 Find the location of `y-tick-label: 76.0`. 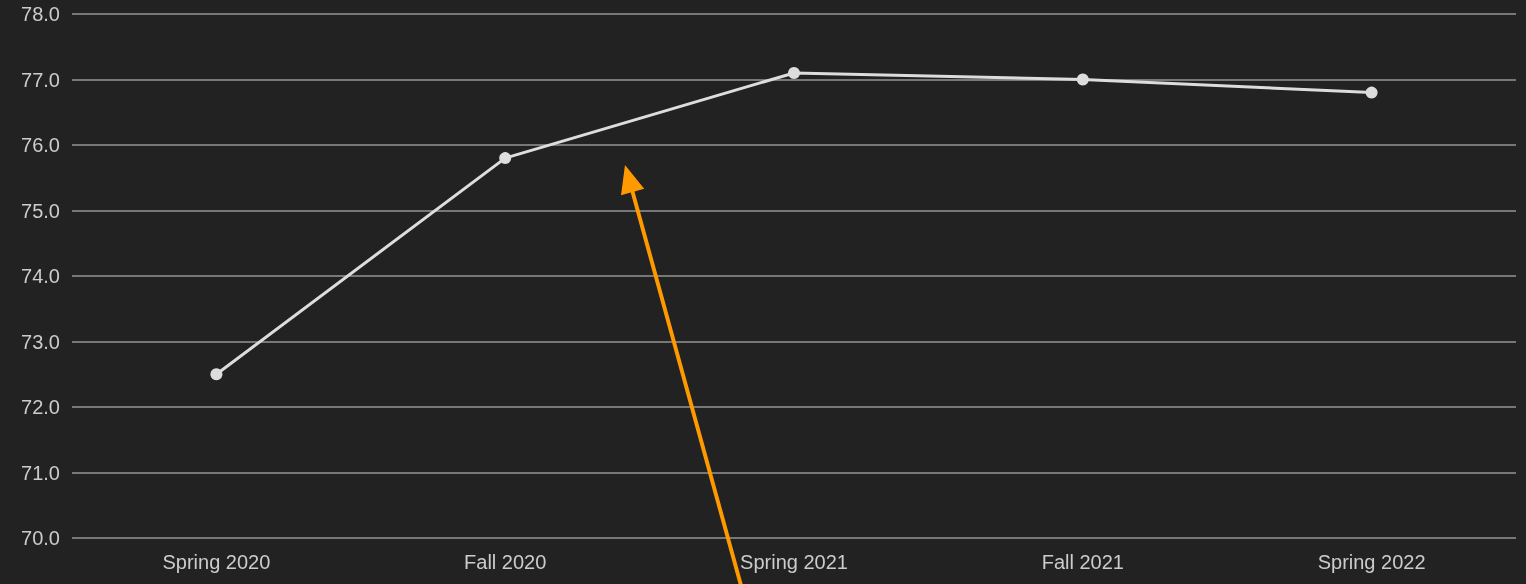

y-tick-label: 76.0 is located at coordinates (40, 145).